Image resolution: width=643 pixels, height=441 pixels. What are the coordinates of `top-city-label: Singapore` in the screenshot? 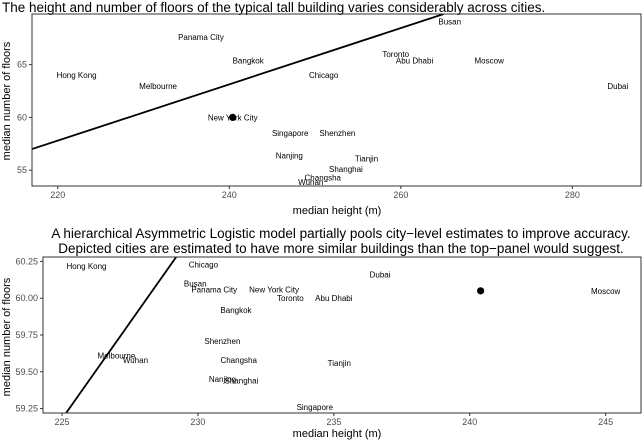 It's located at (290, 133).